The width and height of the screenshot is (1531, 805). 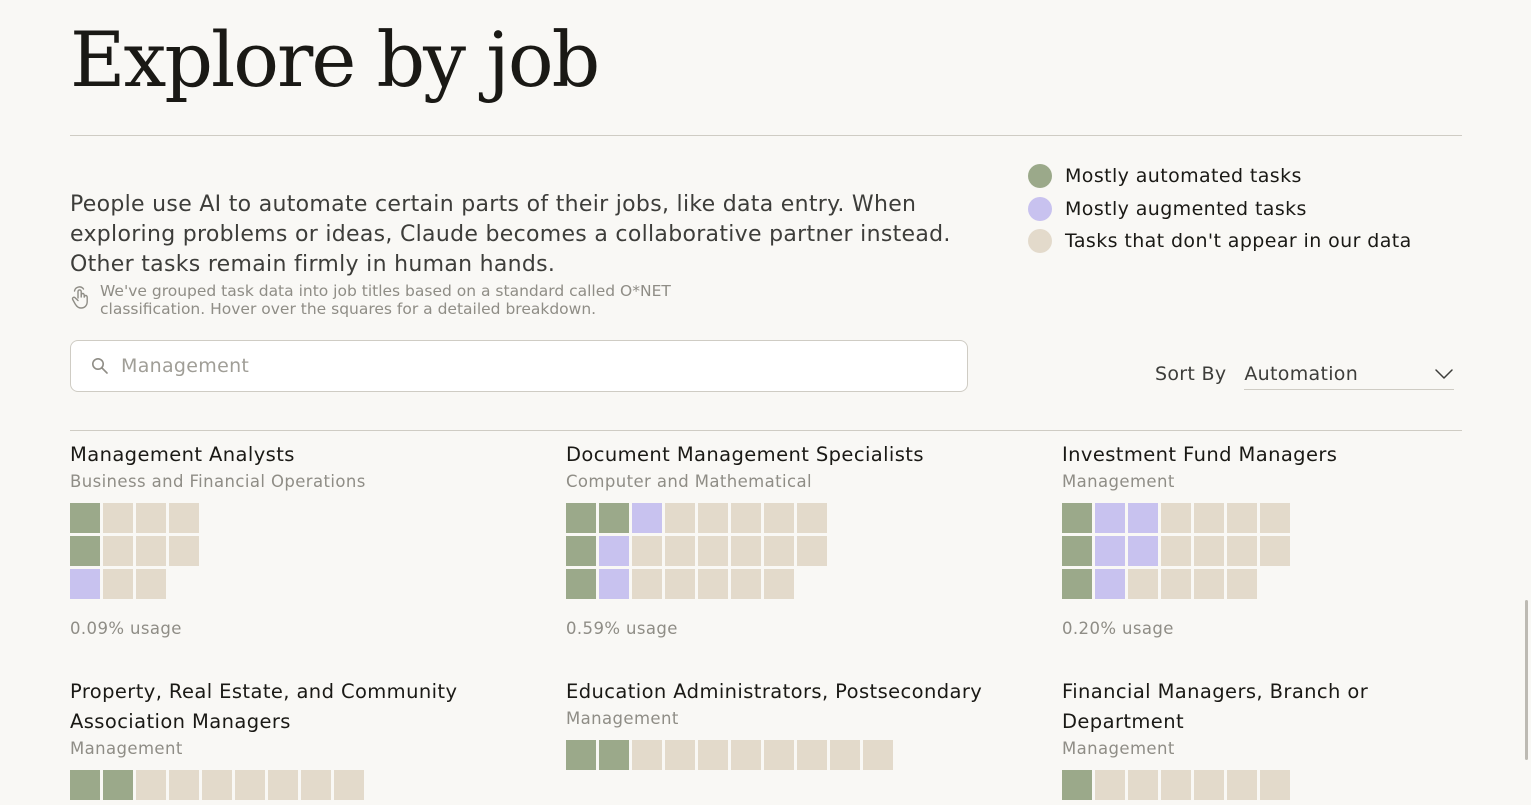 What do you see at coordinates (1191, 374) in the screenshot?
I see `sort-label: Sort By` at bounding box center [1191, 374].